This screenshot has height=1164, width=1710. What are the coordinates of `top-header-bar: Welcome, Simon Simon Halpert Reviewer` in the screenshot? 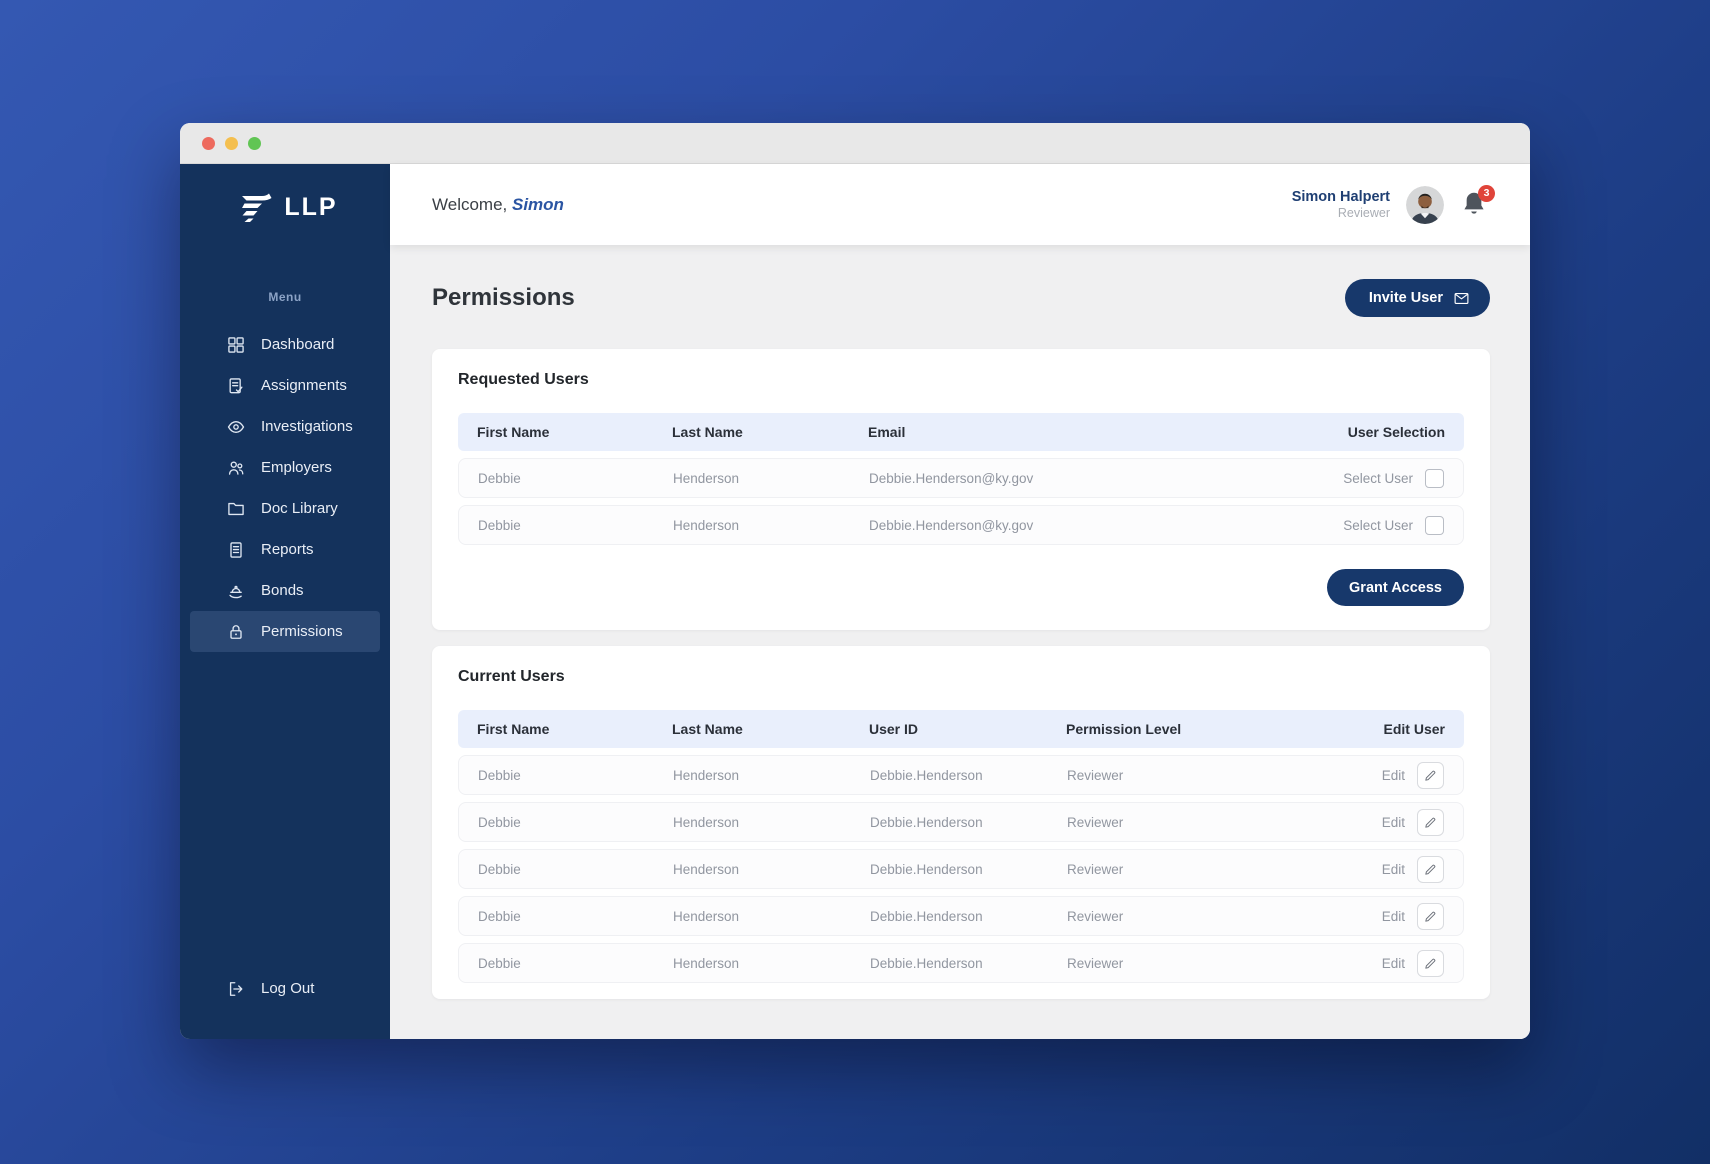 It's located at (960, 204).